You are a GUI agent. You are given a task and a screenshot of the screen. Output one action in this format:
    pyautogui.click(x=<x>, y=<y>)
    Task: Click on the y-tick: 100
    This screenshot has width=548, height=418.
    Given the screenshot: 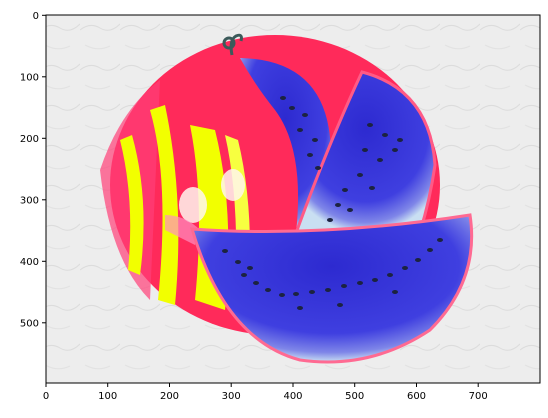 What is the action you would take?
    pyautogui.click(x=33, y=78)
    